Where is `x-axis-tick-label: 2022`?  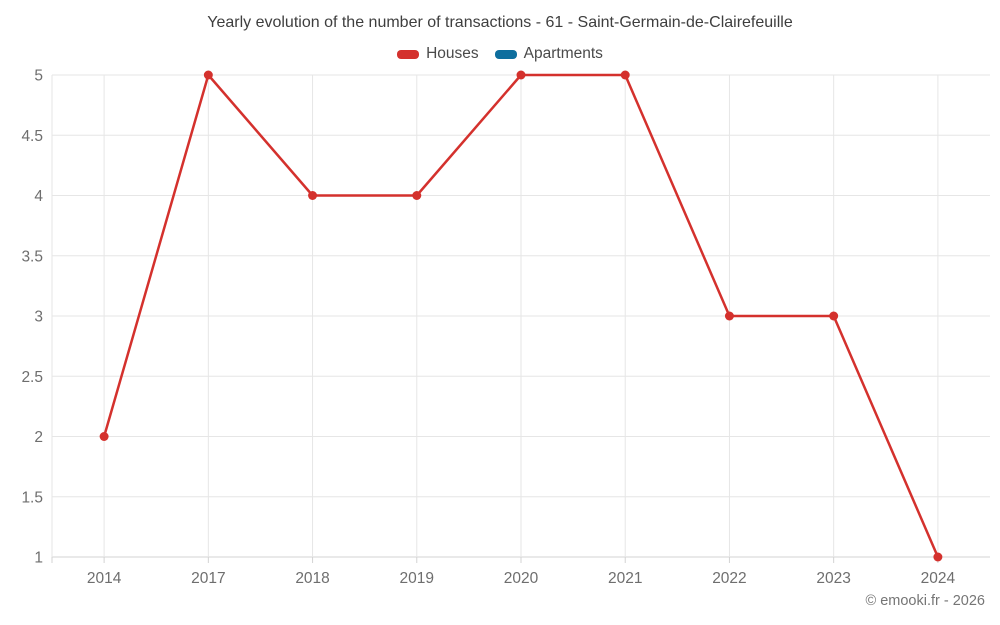 x-axis-tick-label: 2022 is located at coordinates (729, 578).